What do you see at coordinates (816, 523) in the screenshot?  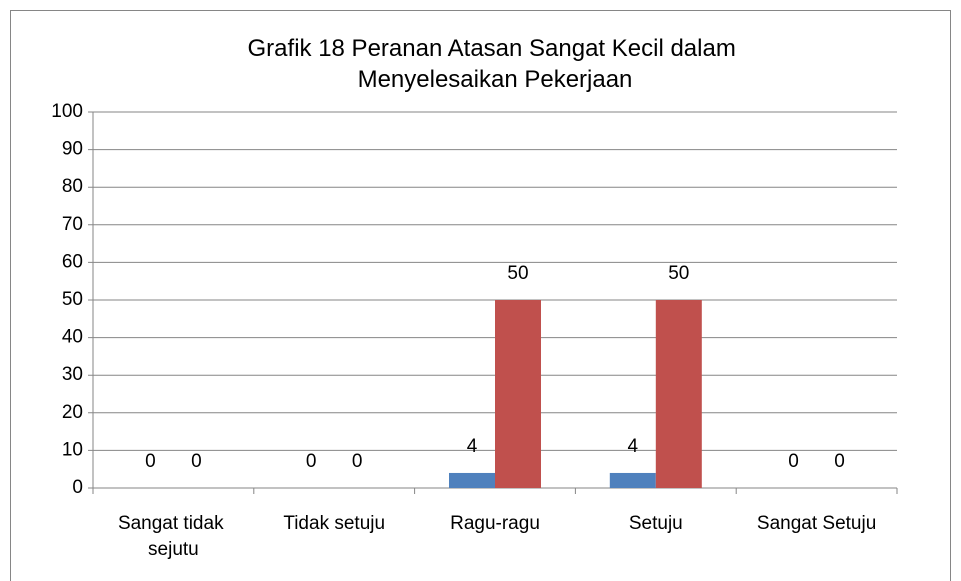 I see `x-tick-label: Sangat Setuju` at bounding box center [816, 523].